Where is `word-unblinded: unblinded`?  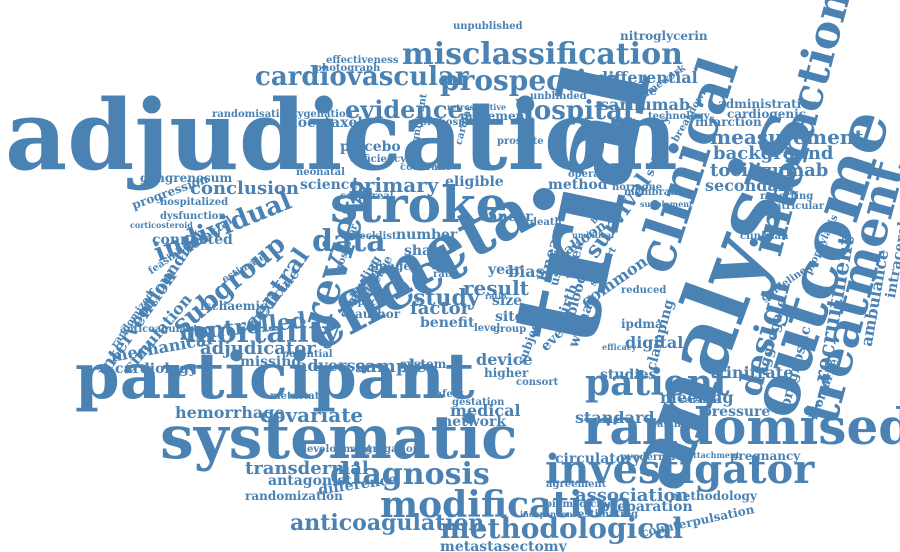
word-unblinded: unblinded is located at coordinates (558, 96).